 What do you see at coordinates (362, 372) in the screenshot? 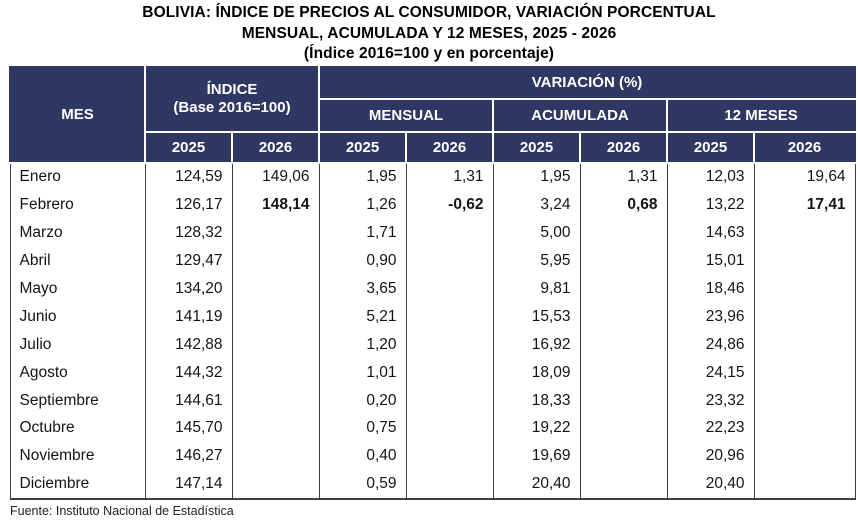
I see `value-cell: 1,01` at bounding box center [362, 372].